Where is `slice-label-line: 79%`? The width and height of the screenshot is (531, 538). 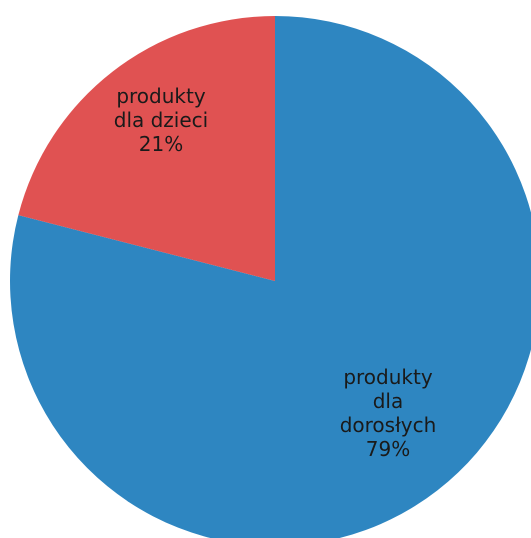
slice-label-line: 79% is located at coordinates (388, 449).